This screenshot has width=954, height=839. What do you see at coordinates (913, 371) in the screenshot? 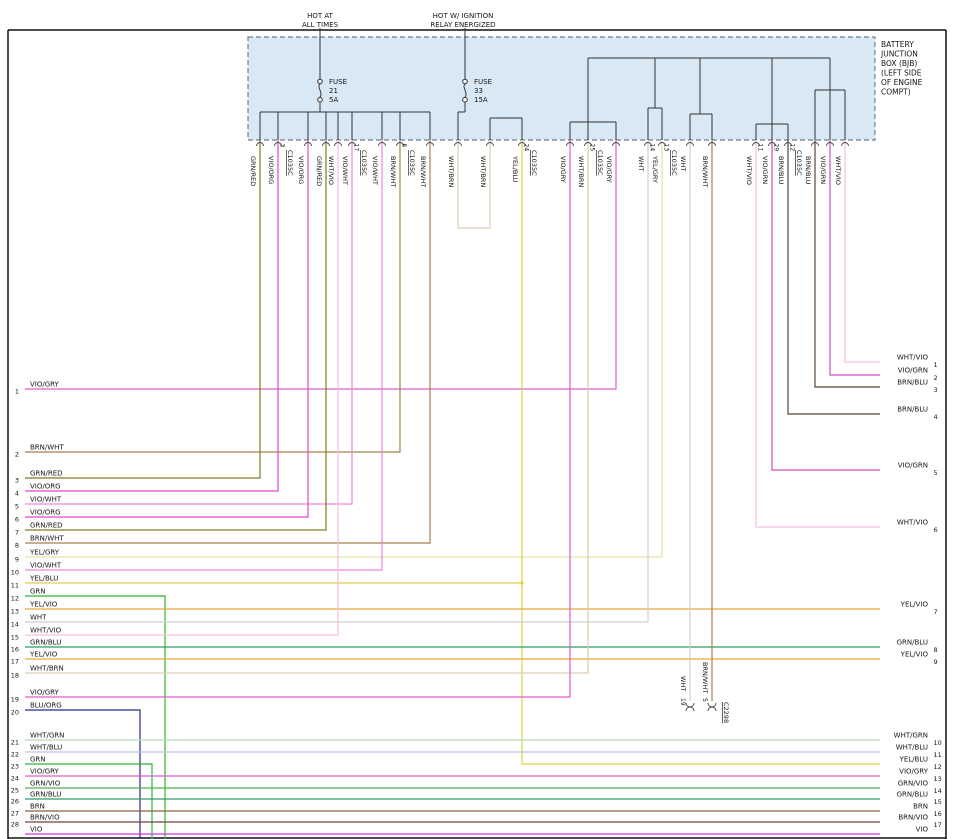
I see `right-wire-code: VIO/GRN` at bounding box center [913, 371].